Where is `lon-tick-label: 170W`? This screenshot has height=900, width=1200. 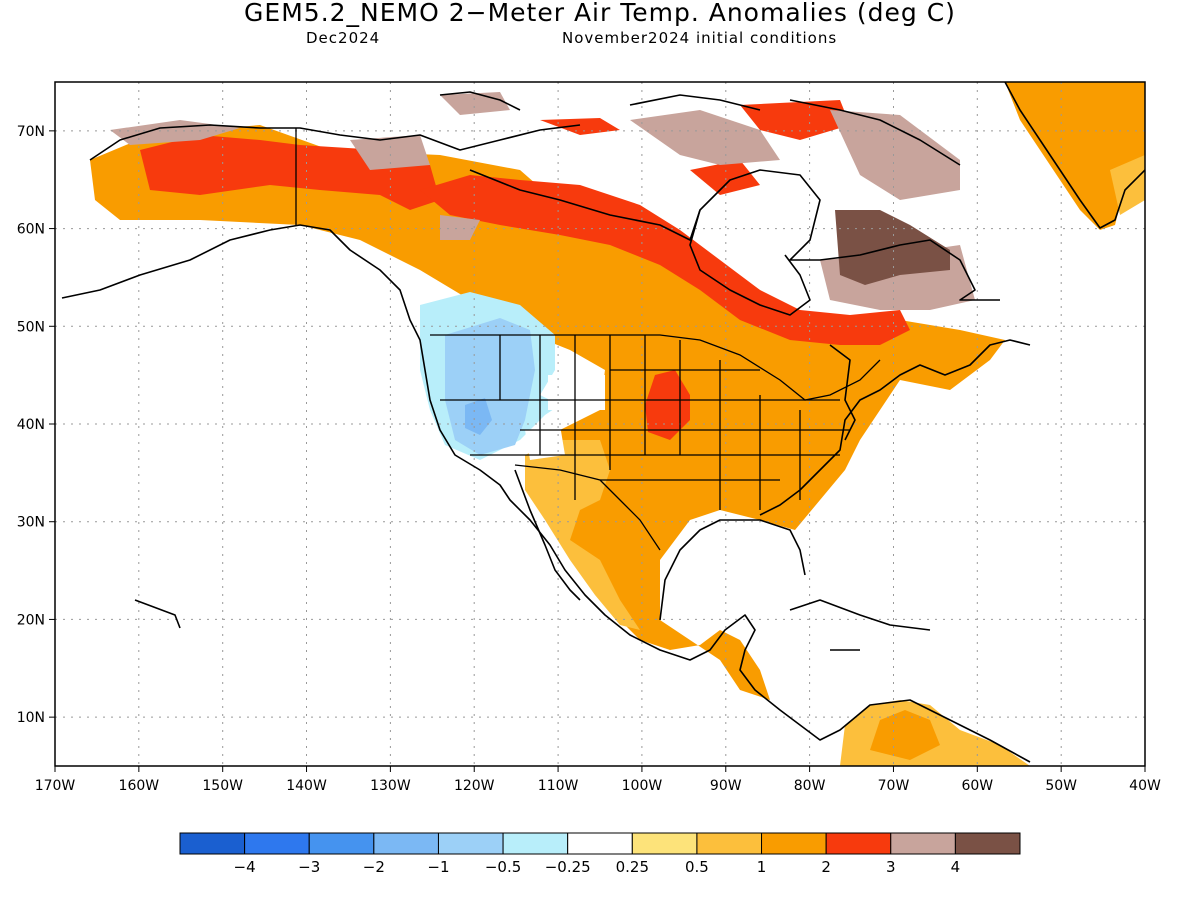 lon-tick-label: 170W is located at coordinates (55, 786).